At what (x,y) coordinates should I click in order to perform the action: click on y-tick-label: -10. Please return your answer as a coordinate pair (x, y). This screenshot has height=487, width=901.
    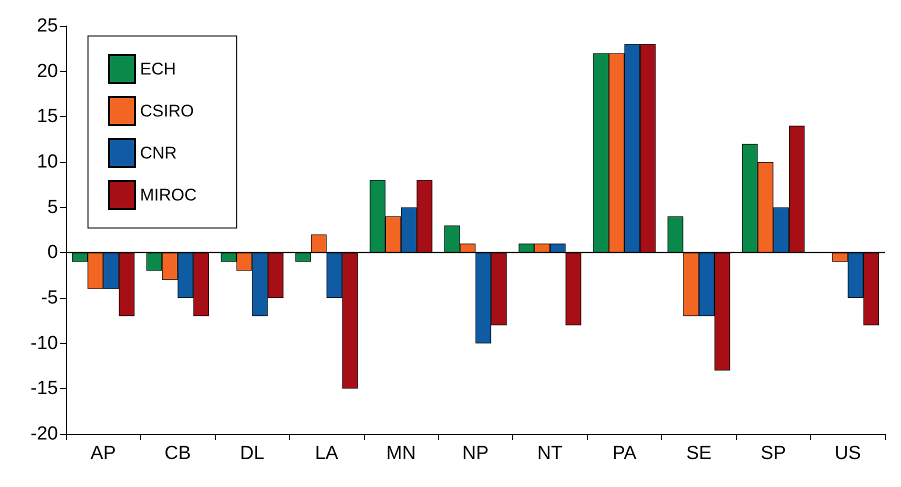
    Looking at the image, I should click on (44, 343).